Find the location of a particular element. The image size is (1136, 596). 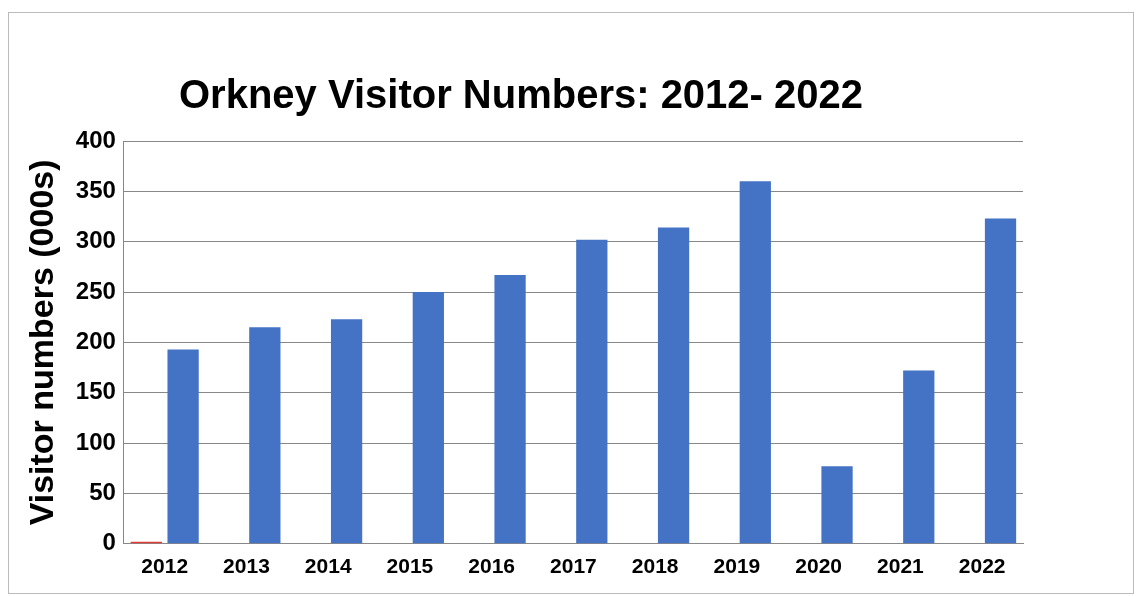

y-tick-label: 300 is located at coordinates (95, 240).